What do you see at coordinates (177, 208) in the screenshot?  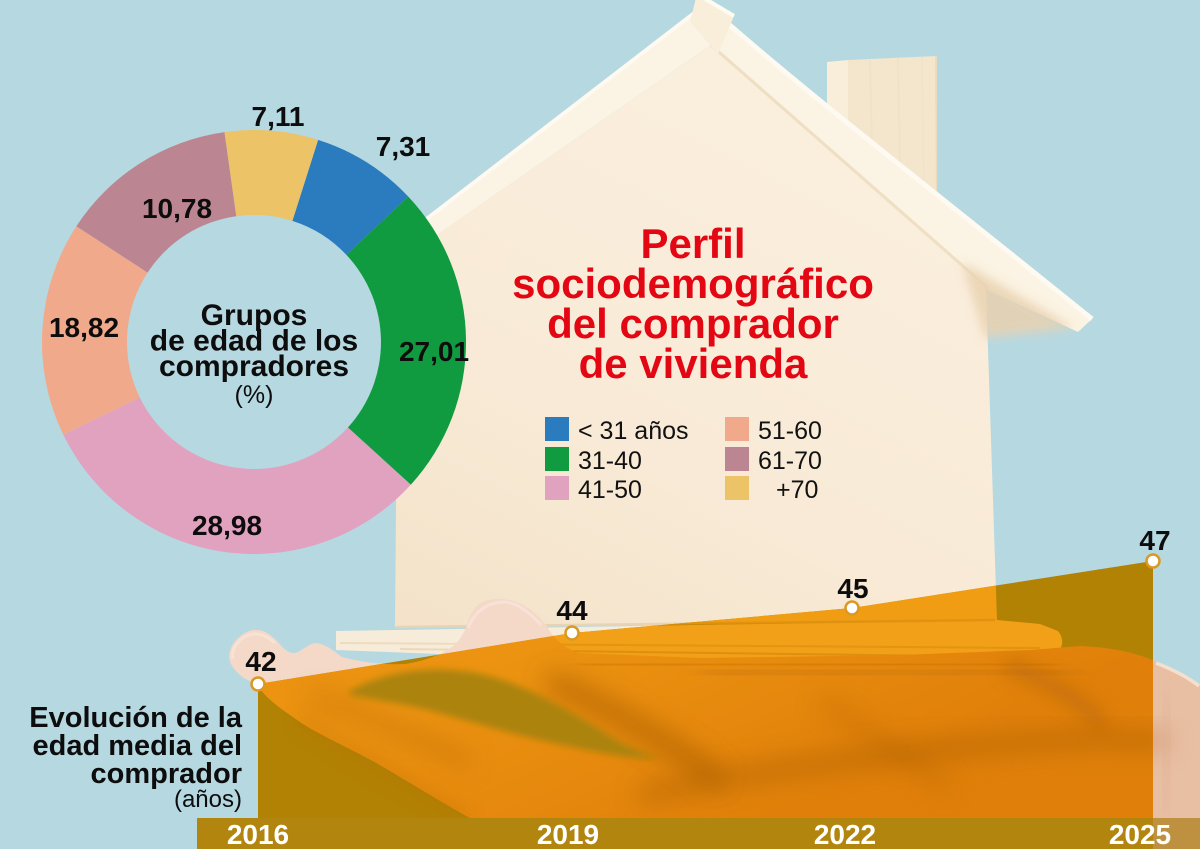 I see `svg-text: 10,78` at bounding box center [177, 208].